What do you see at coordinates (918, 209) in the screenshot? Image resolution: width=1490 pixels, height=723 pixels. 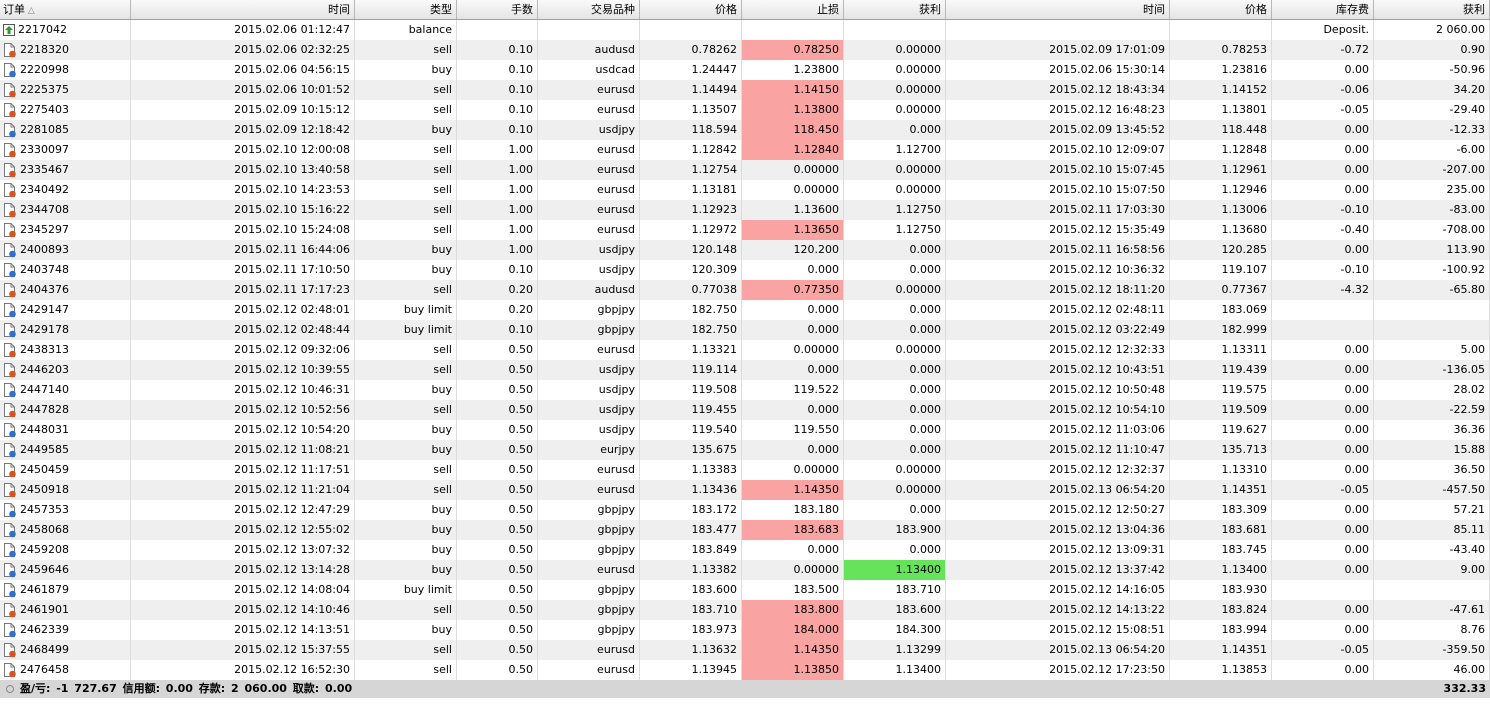 I see `cell-text: 1.12750` at bounding box center [918, 209].